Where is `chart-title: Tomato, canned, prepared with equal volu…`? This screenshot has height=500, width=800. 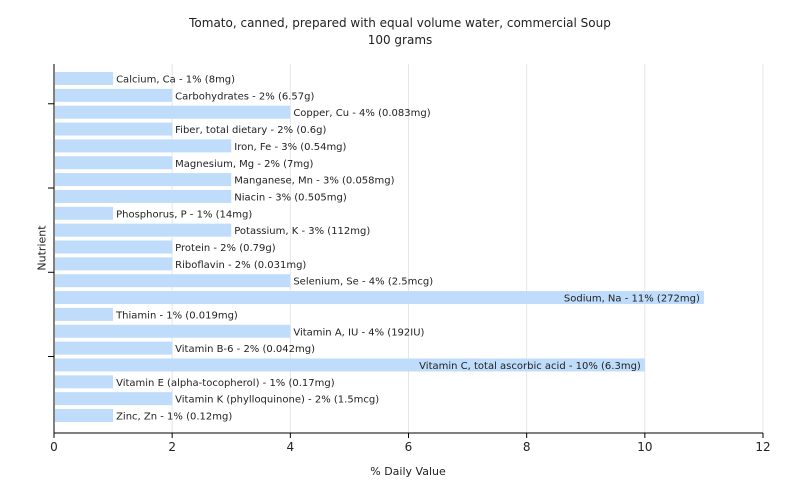
chart-title: Tomato, canned, prepared with equal volu… is located at coordinates (400, 23).